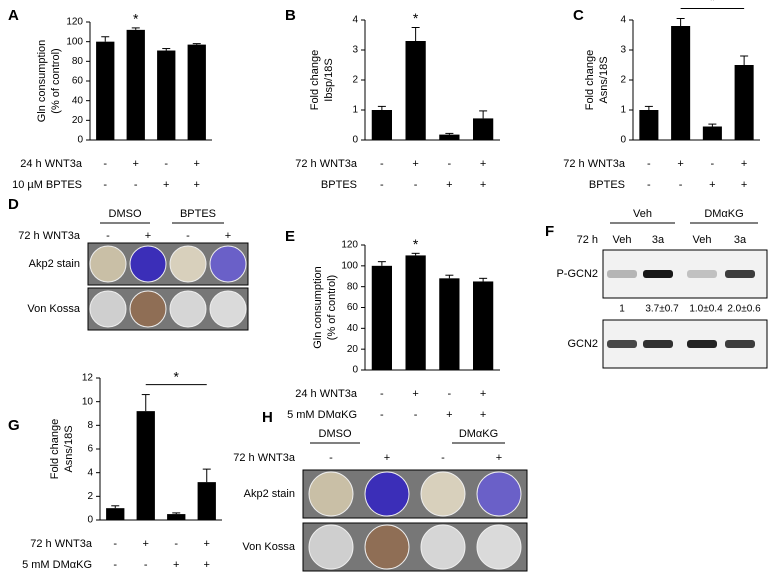 This screenshot has width=778, height=575. Describe the element at coordinates (329, 79) in the screenshot. I see `y-axis-label: Ibsp/18S` at that location.